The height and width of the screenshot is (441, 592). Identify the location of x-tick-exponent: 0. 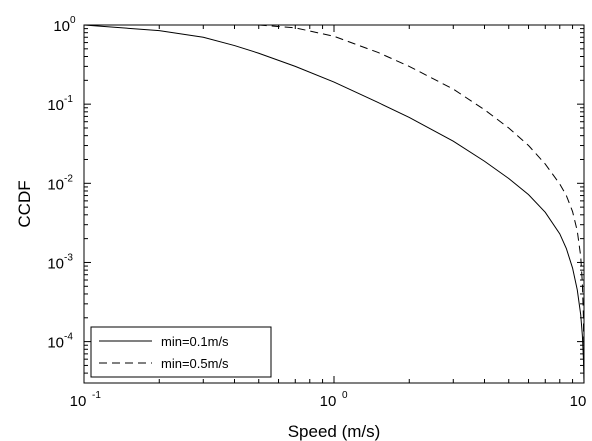
(345, 395).